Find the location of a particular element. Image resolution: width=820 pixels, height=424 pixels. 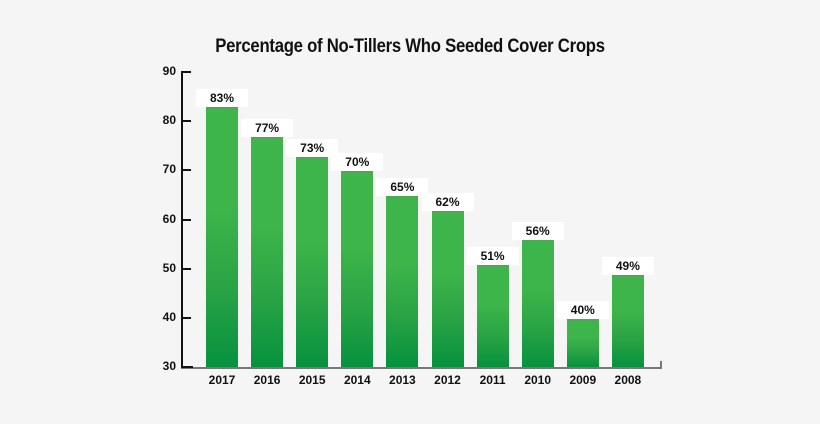

value-label: 51% is located at coordinates (492, 255).